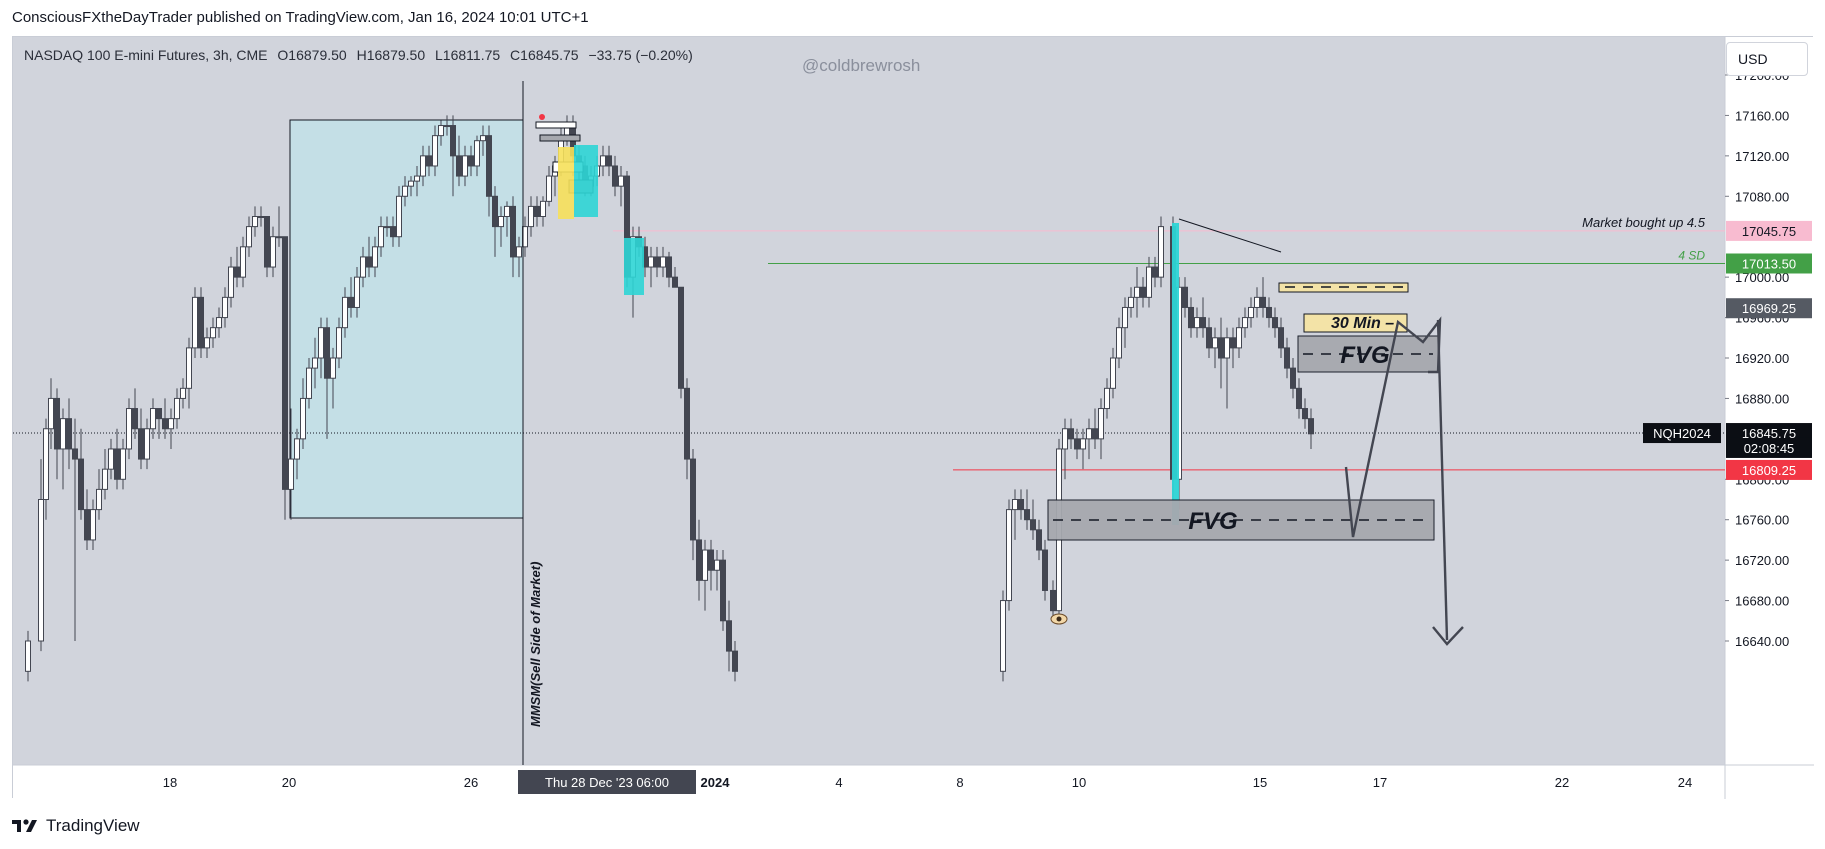  Describe the element at coordinates (1762, 156) in the screenshot. I see `y-tick-label: 17120.00` at that location.